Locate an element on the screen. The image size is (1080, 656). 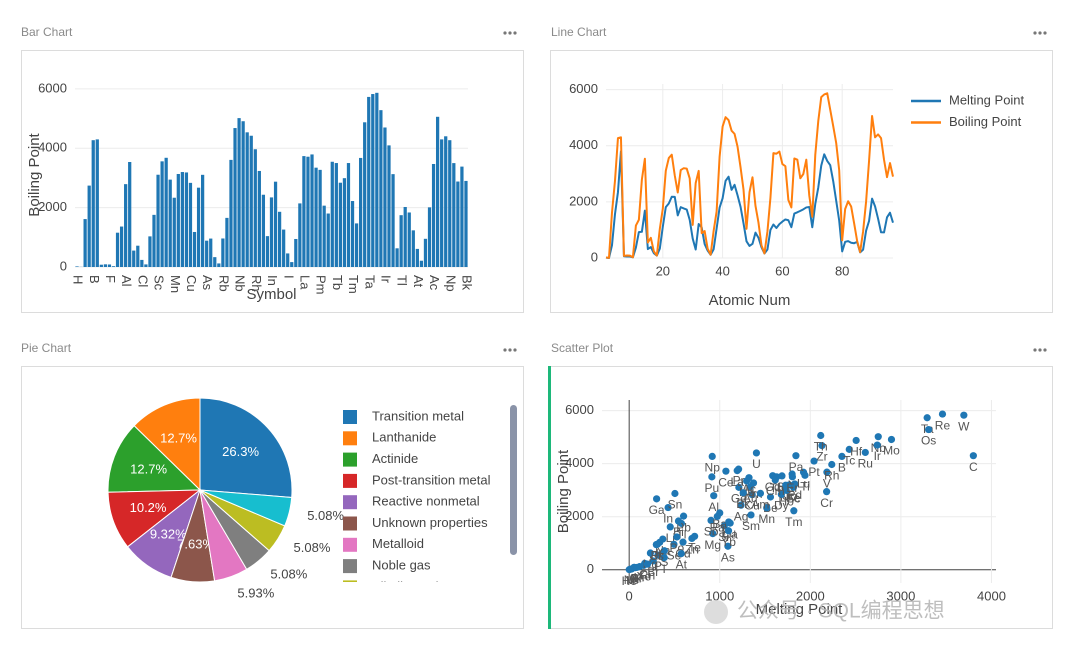
point-label: Se is located at coordinates (674, 556).